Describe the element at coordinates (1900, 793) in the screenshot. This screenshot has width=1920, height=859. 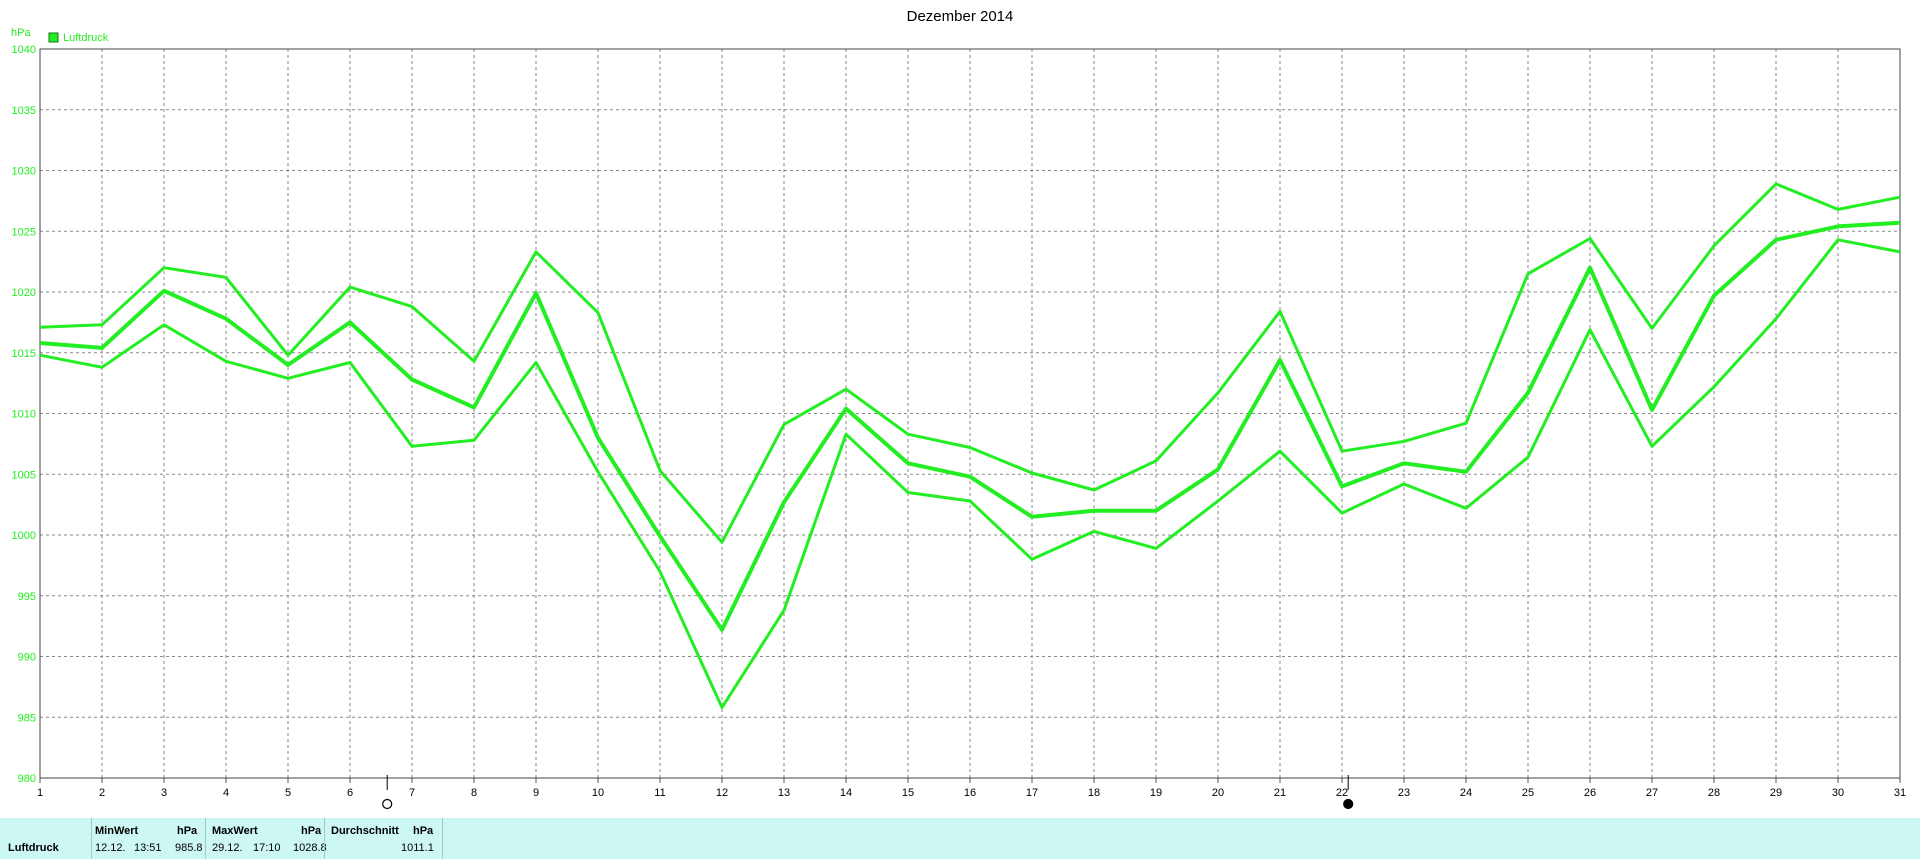
I see `x-tick-label: 31` at that location.